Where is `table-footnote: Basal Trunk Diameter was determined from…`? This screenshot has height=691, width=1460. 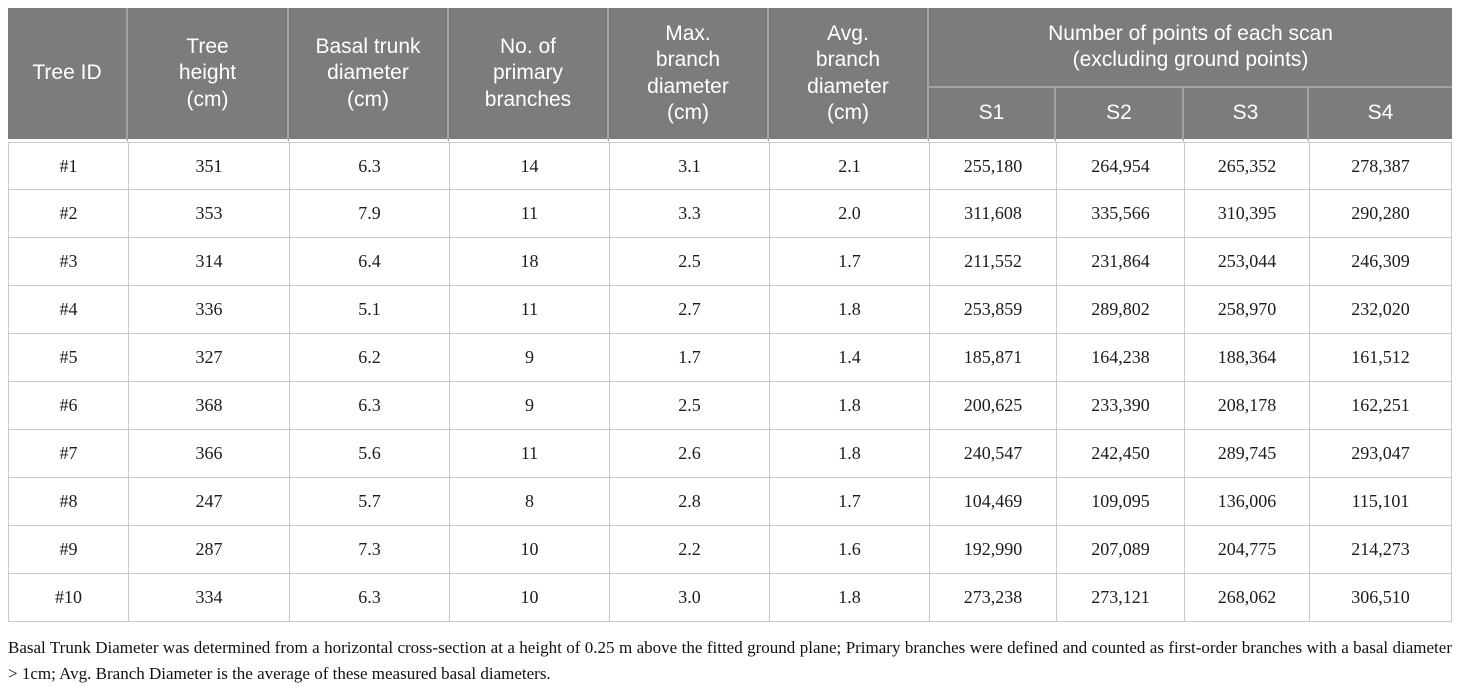 table-footnote: Basal Trunk Diameter was determined from… is located at coordinates (730, 660).